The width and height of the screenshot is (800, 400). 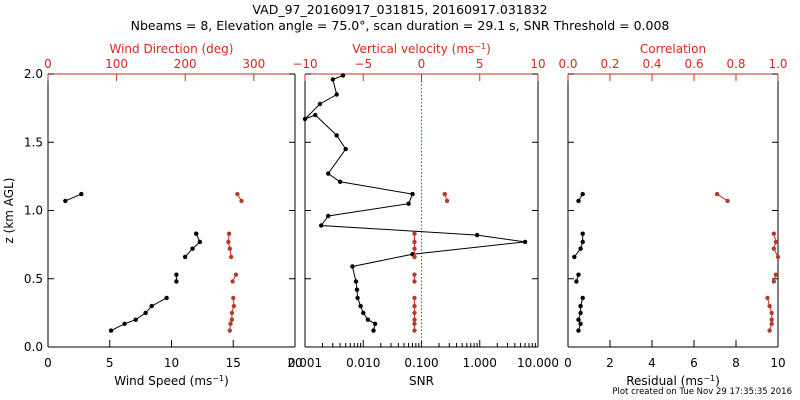 I want to click on ytick-label: 0.0, so click(x=33, y=347).